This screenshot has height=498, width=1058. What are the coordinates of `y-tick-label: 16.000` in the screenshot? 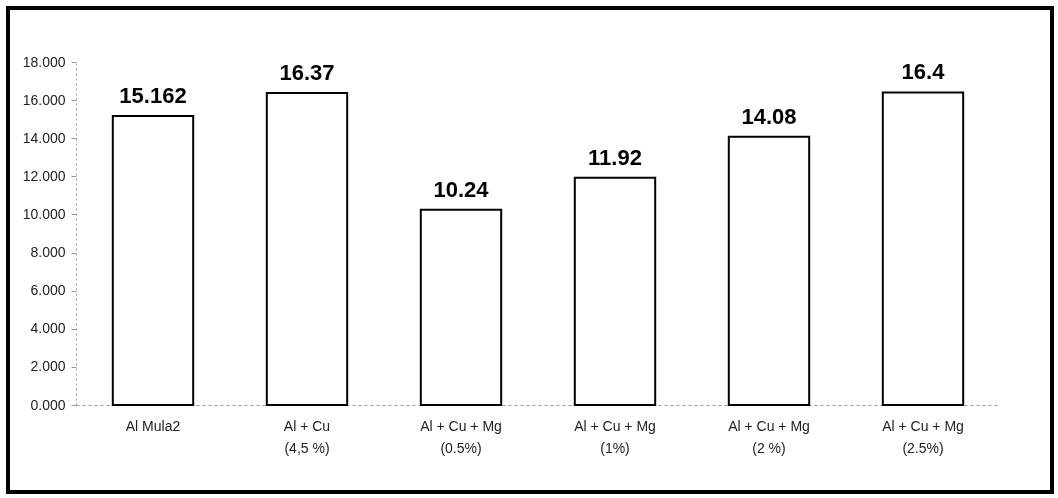 It's located at (44, 99).